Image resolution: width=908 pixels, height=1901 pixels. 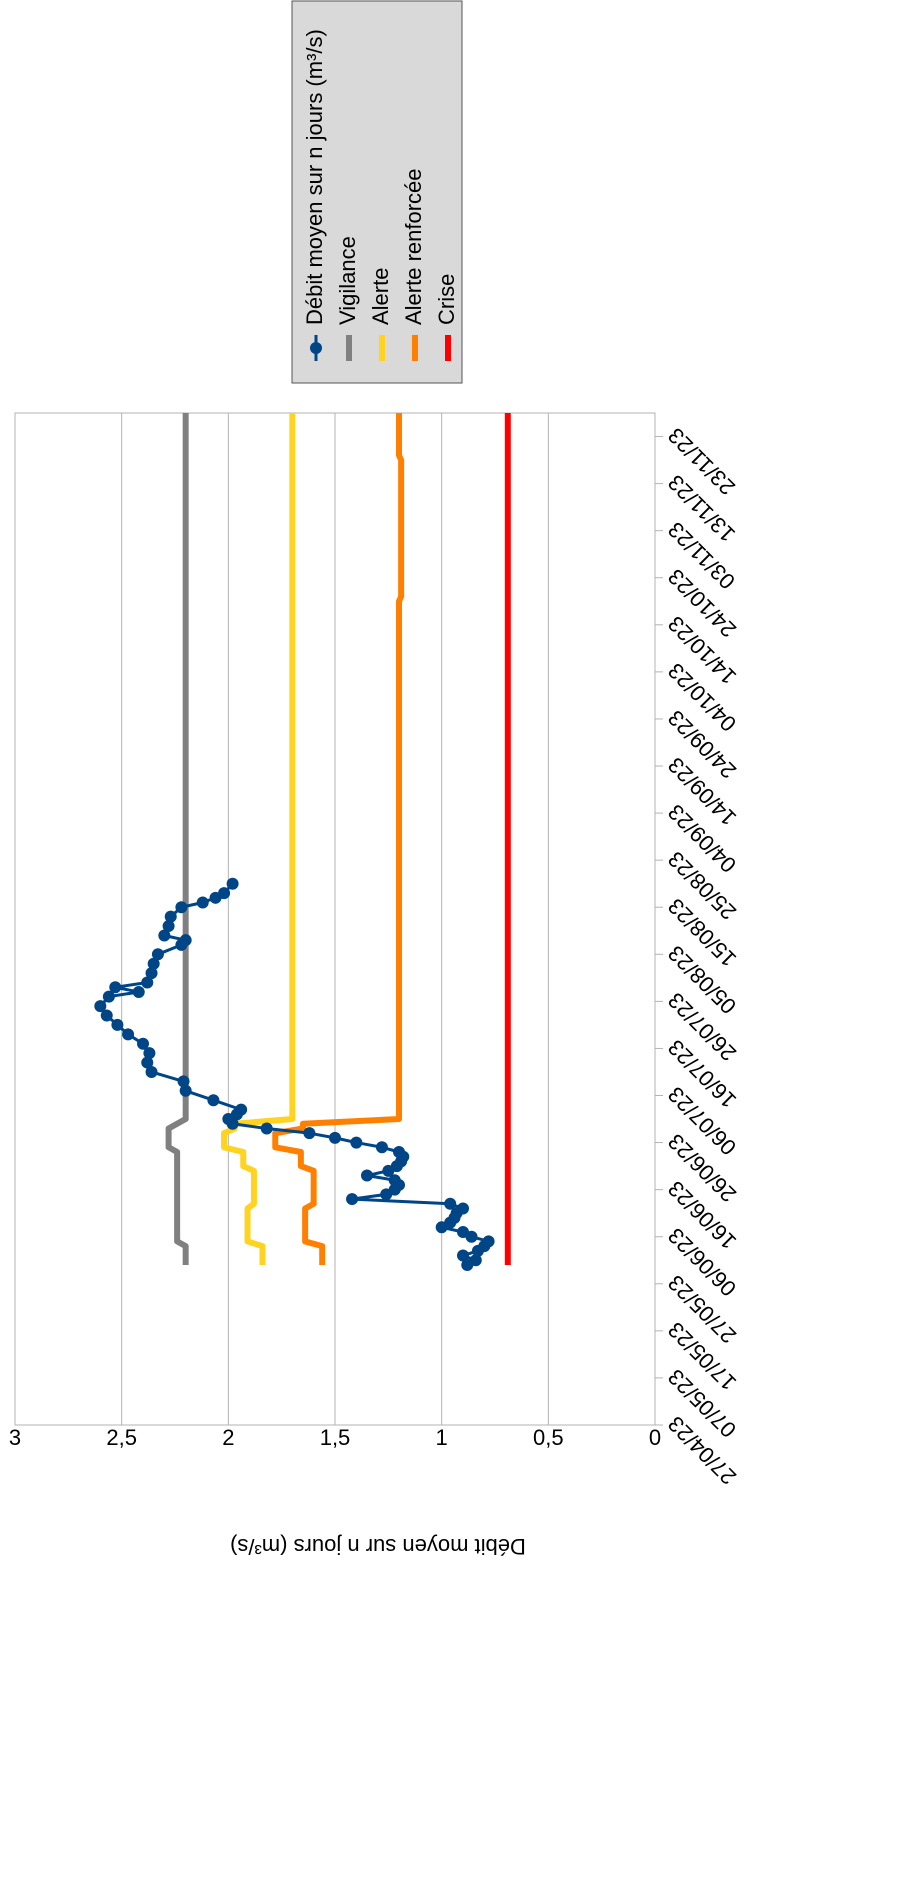 What do you see at coordinates (380, 296) in the screenshot?
I see `legend-label: Alerte` at bounding box center [380, 296].